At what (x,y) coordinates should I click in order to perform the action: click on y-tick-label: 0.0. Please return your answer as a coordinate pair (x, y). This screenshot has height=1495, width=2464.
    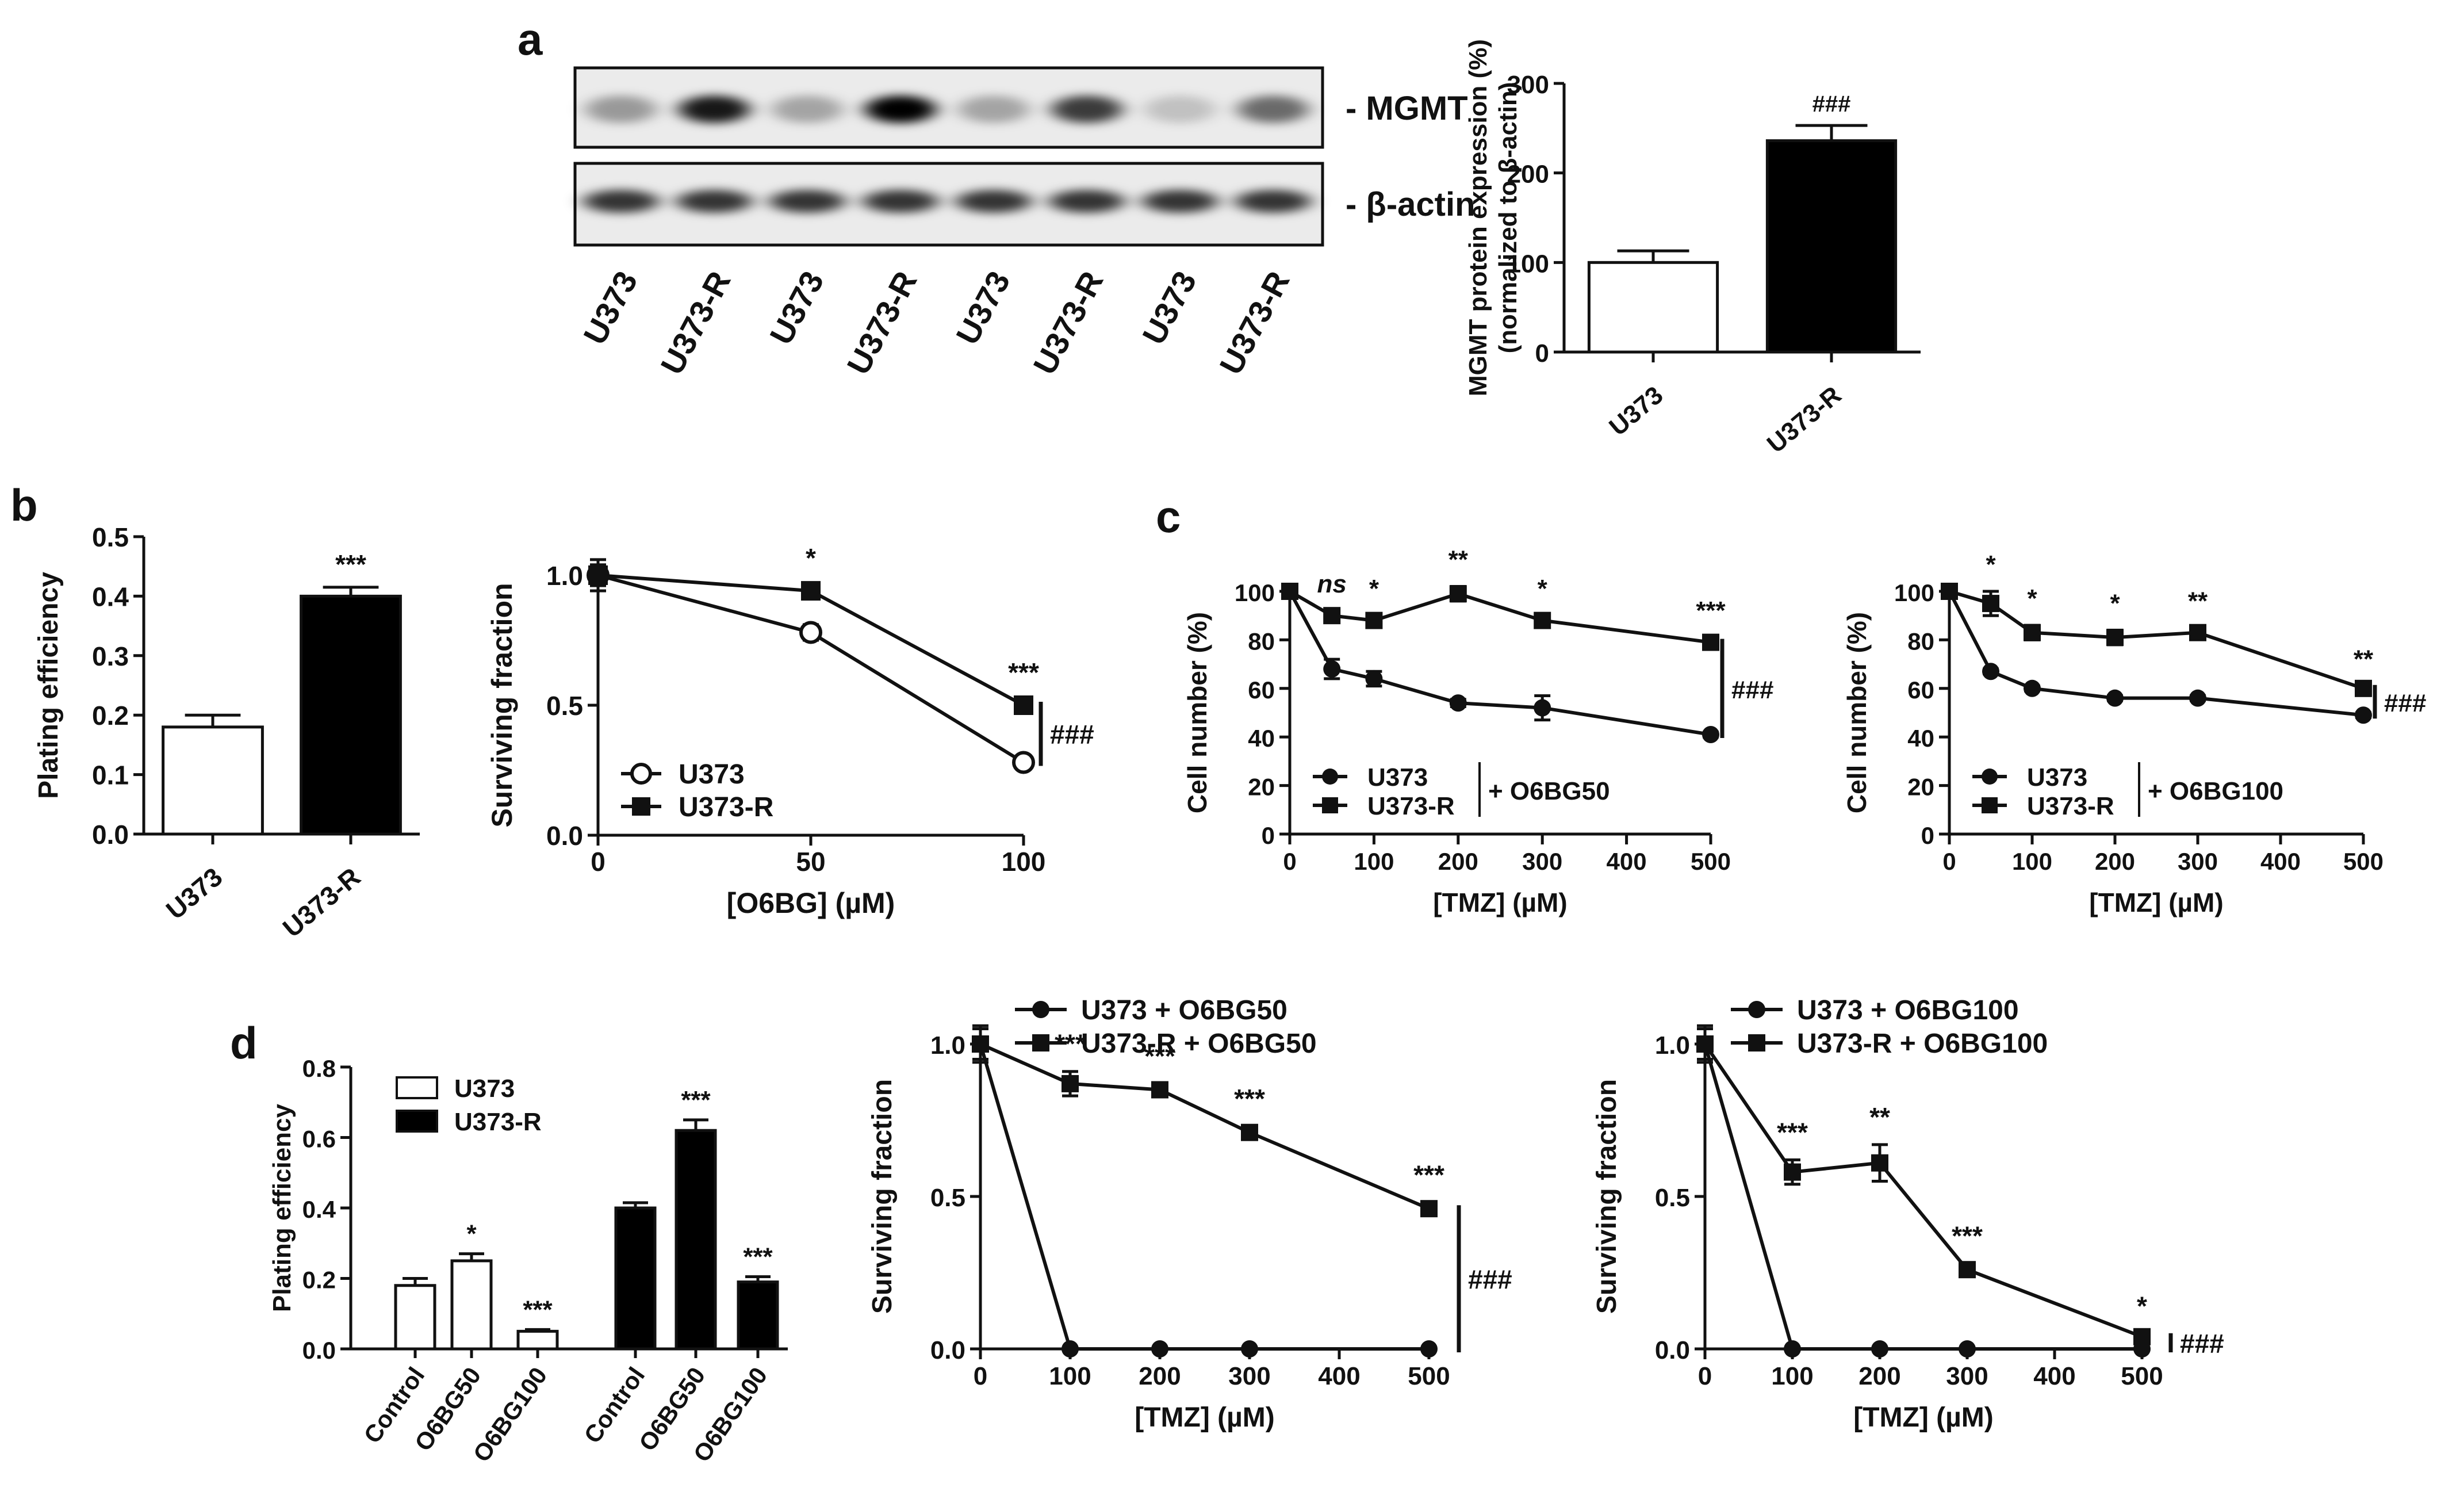
    Looking at the image, I should click on (111, 835).